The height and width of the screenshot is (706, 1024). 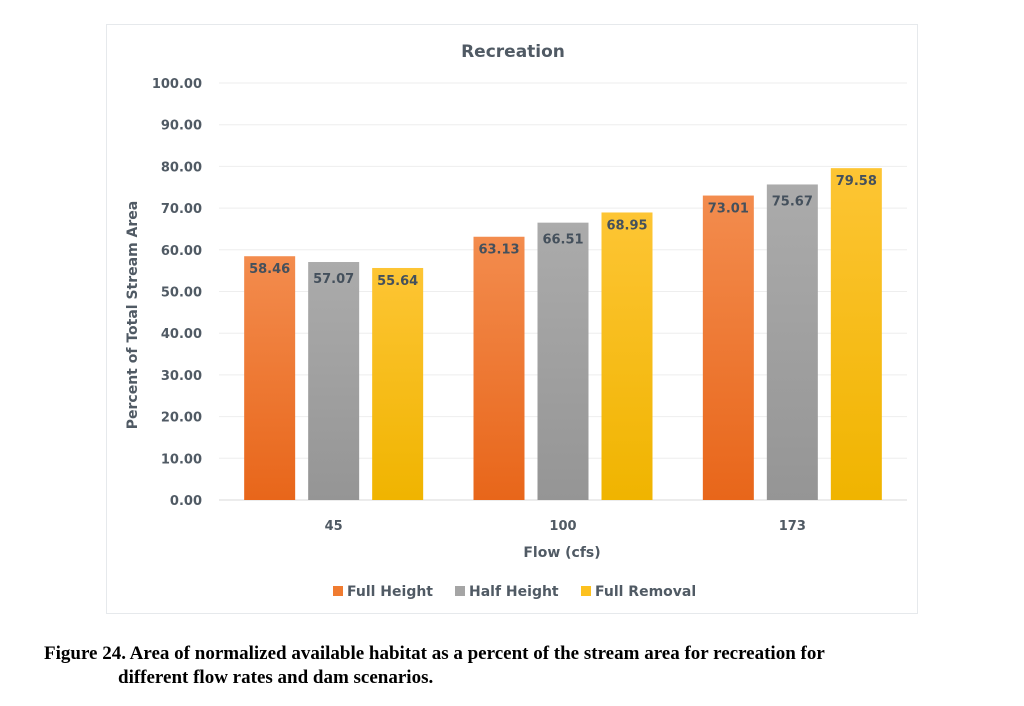 I want to click on legend-label: Half Height, so click(x=514, y=592).